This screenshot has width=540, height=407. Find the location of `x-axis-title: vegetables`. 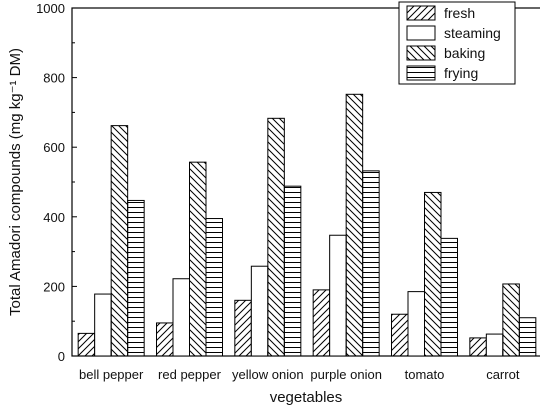

x-axis-title: vegetables is located at coordinates (306, 397).